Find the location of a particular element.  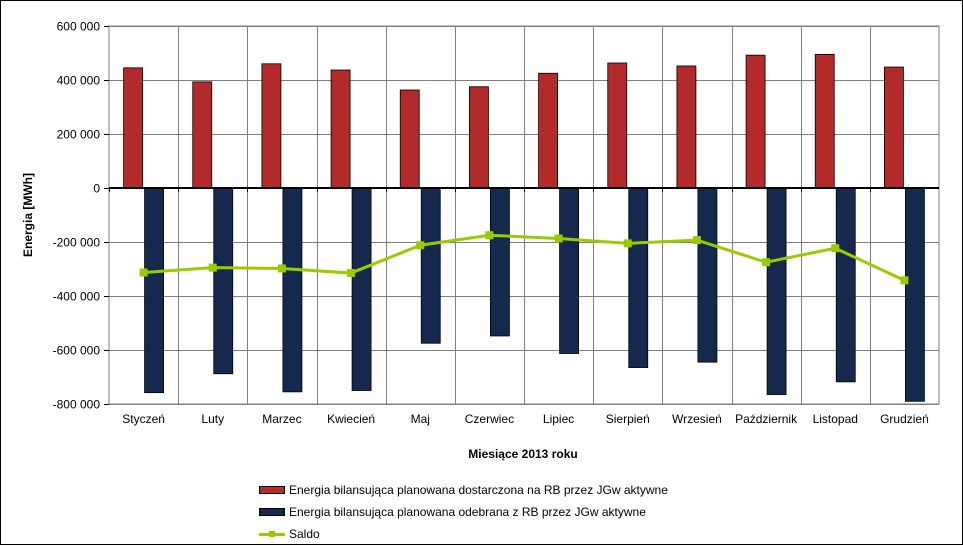

legend-swatch-saldo is located at coordinates (272, 534).